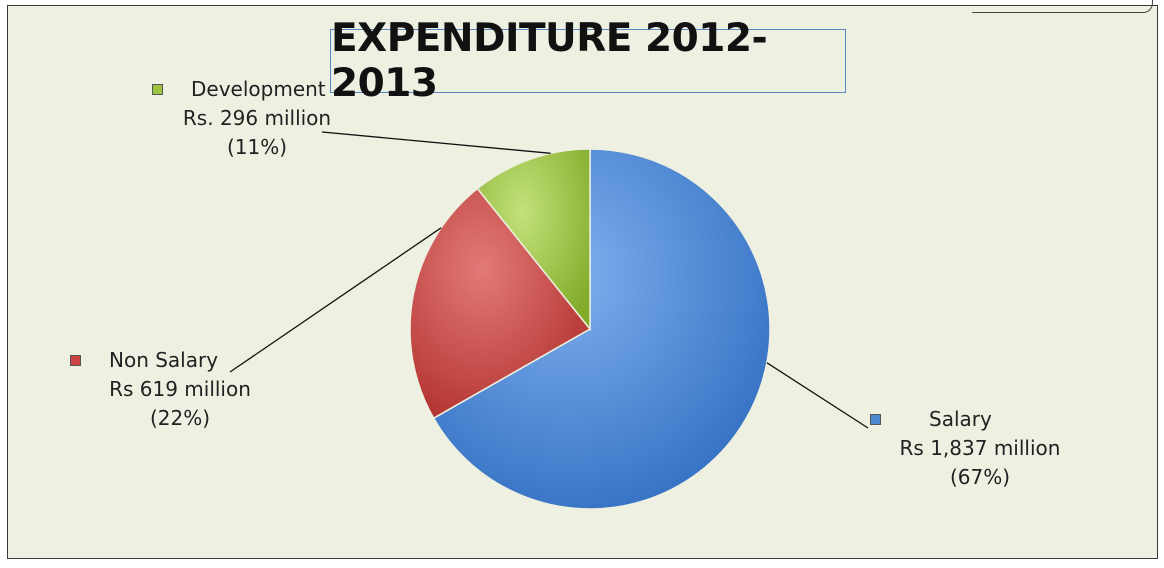 Image resolution: width=1164 pixels, height=568 pixels. What do you see at coordinates (180, 418) in the screenshot?
I see `slice-pct-non-salary: (22%)` at bounding box center [180, 418].